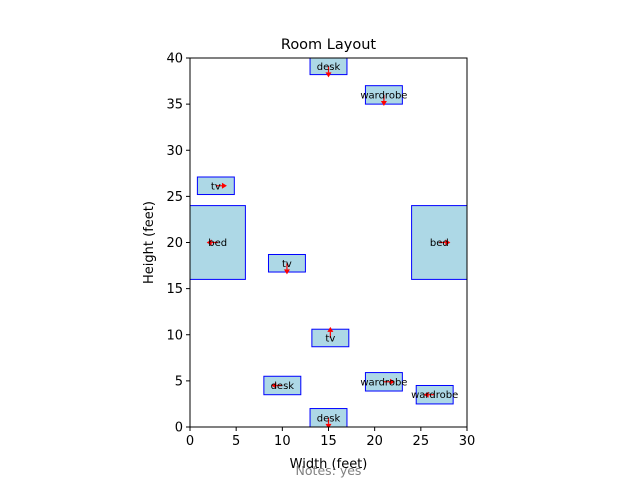 This screenshot has height=480, width=640. What do you see at coordinates (236, 441) in the screenshot?
I see `x-tick-label: 5` at bounding box center [236, 441].